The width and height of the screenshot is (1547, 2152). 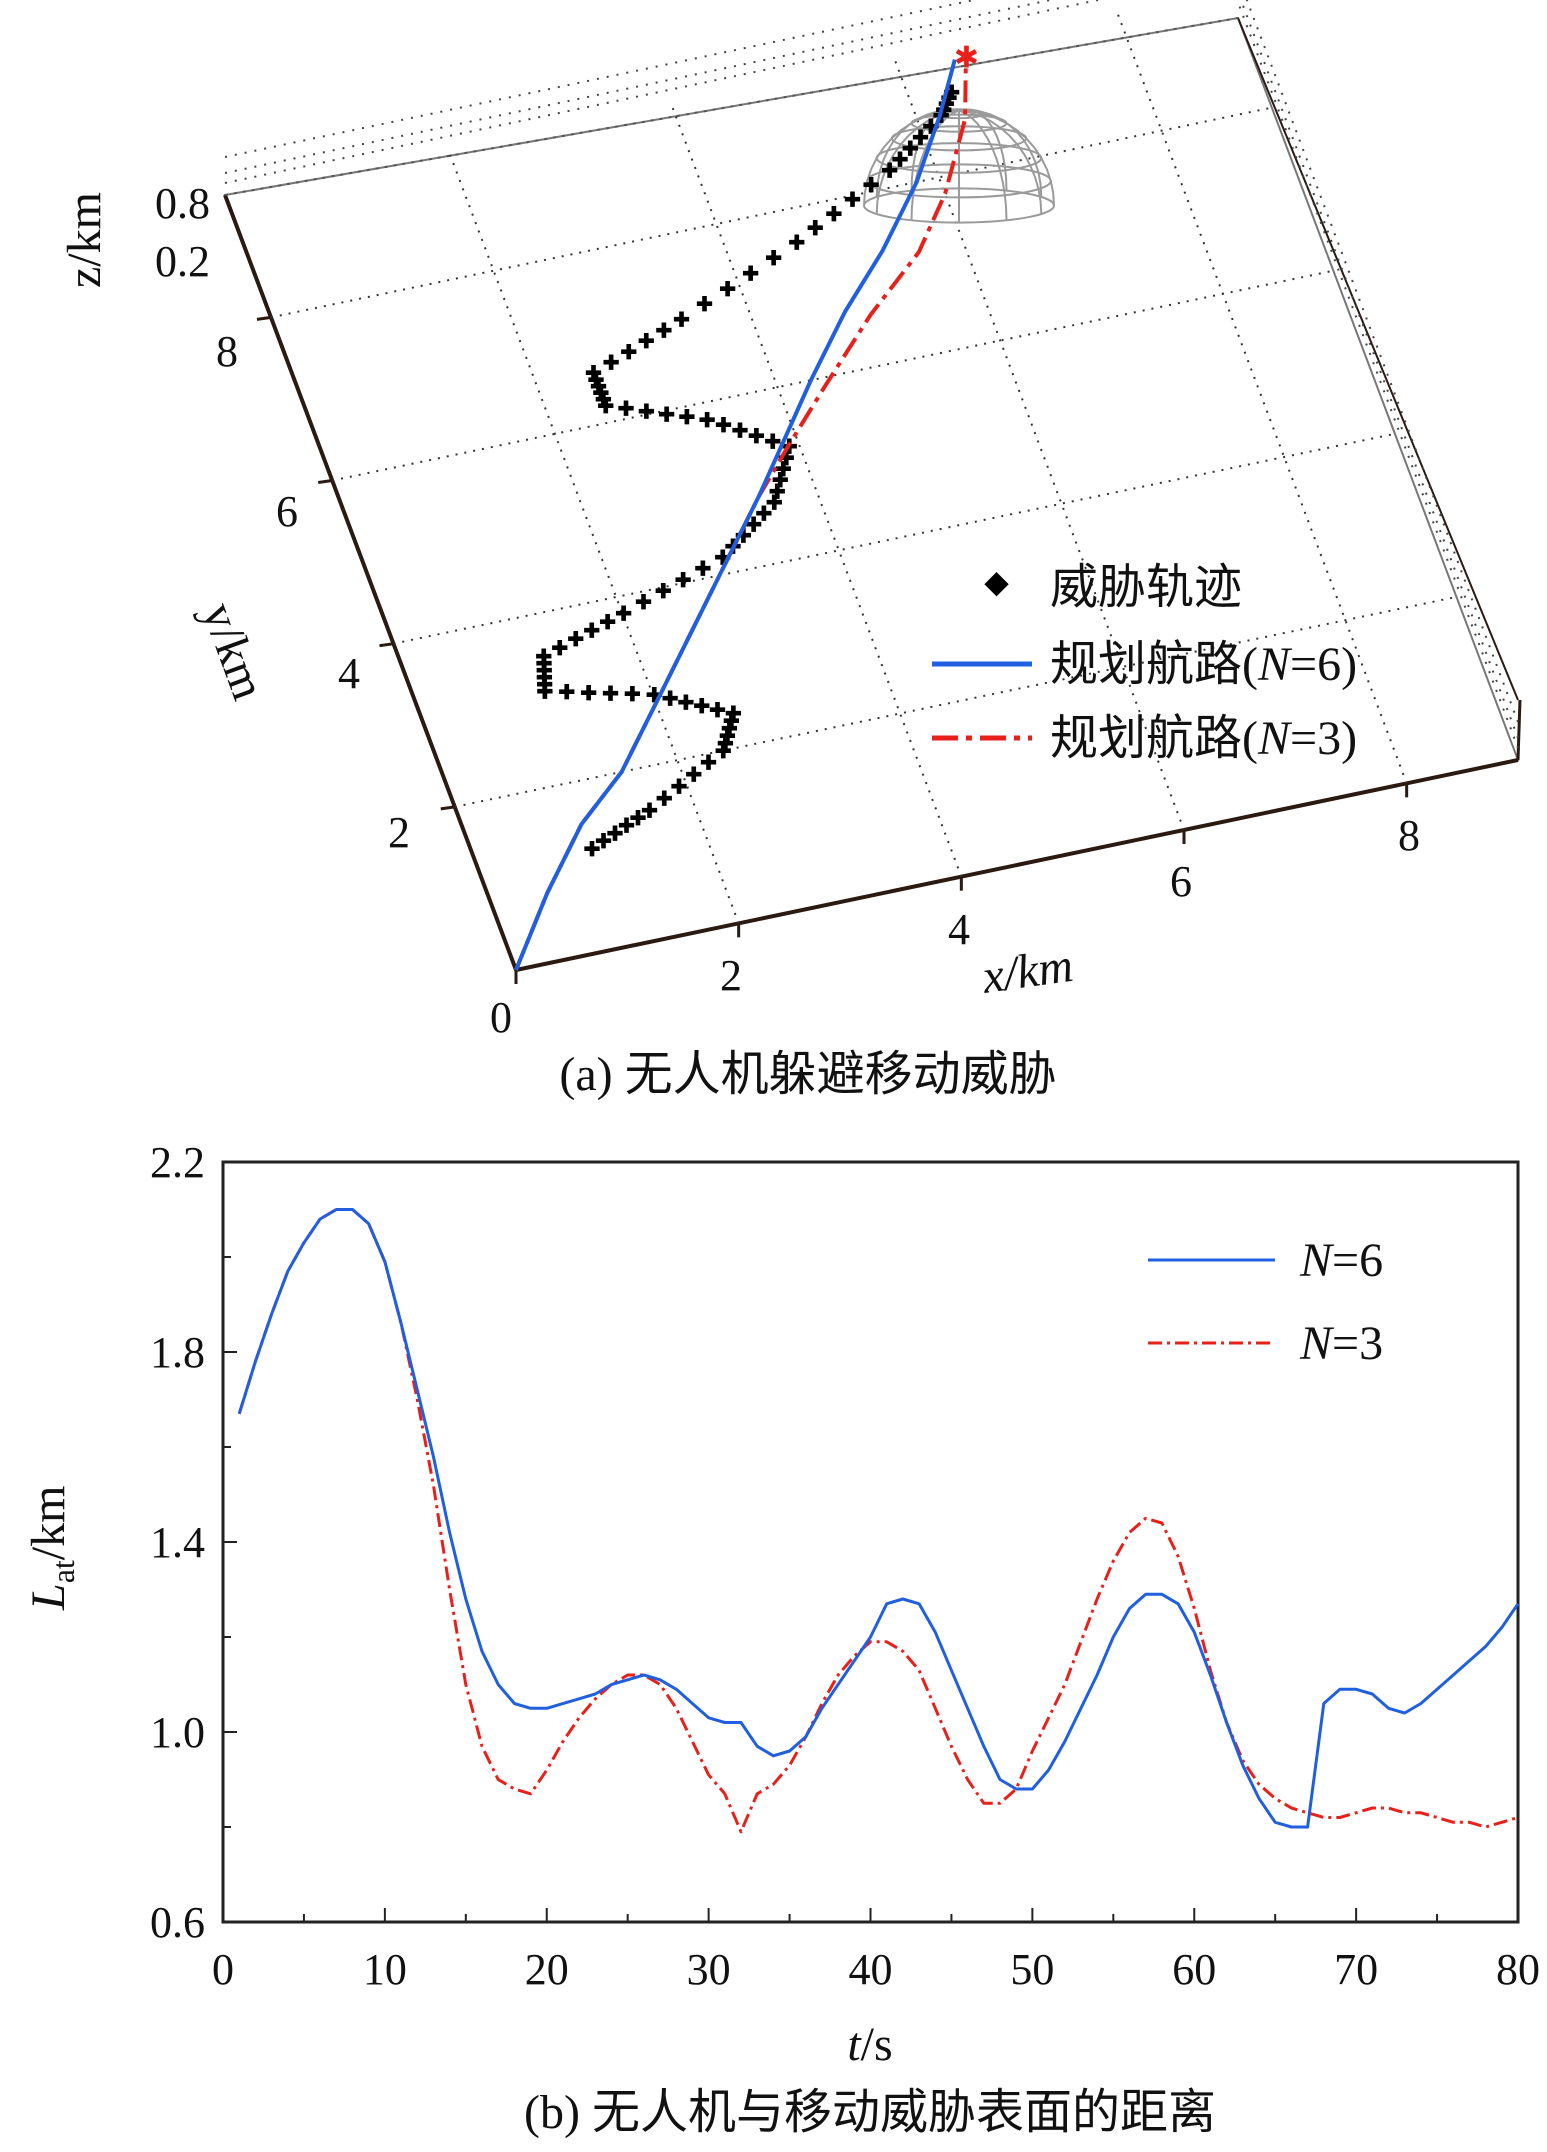 I want to click on x-tick-label: 40, so click(x=871, y=1969).